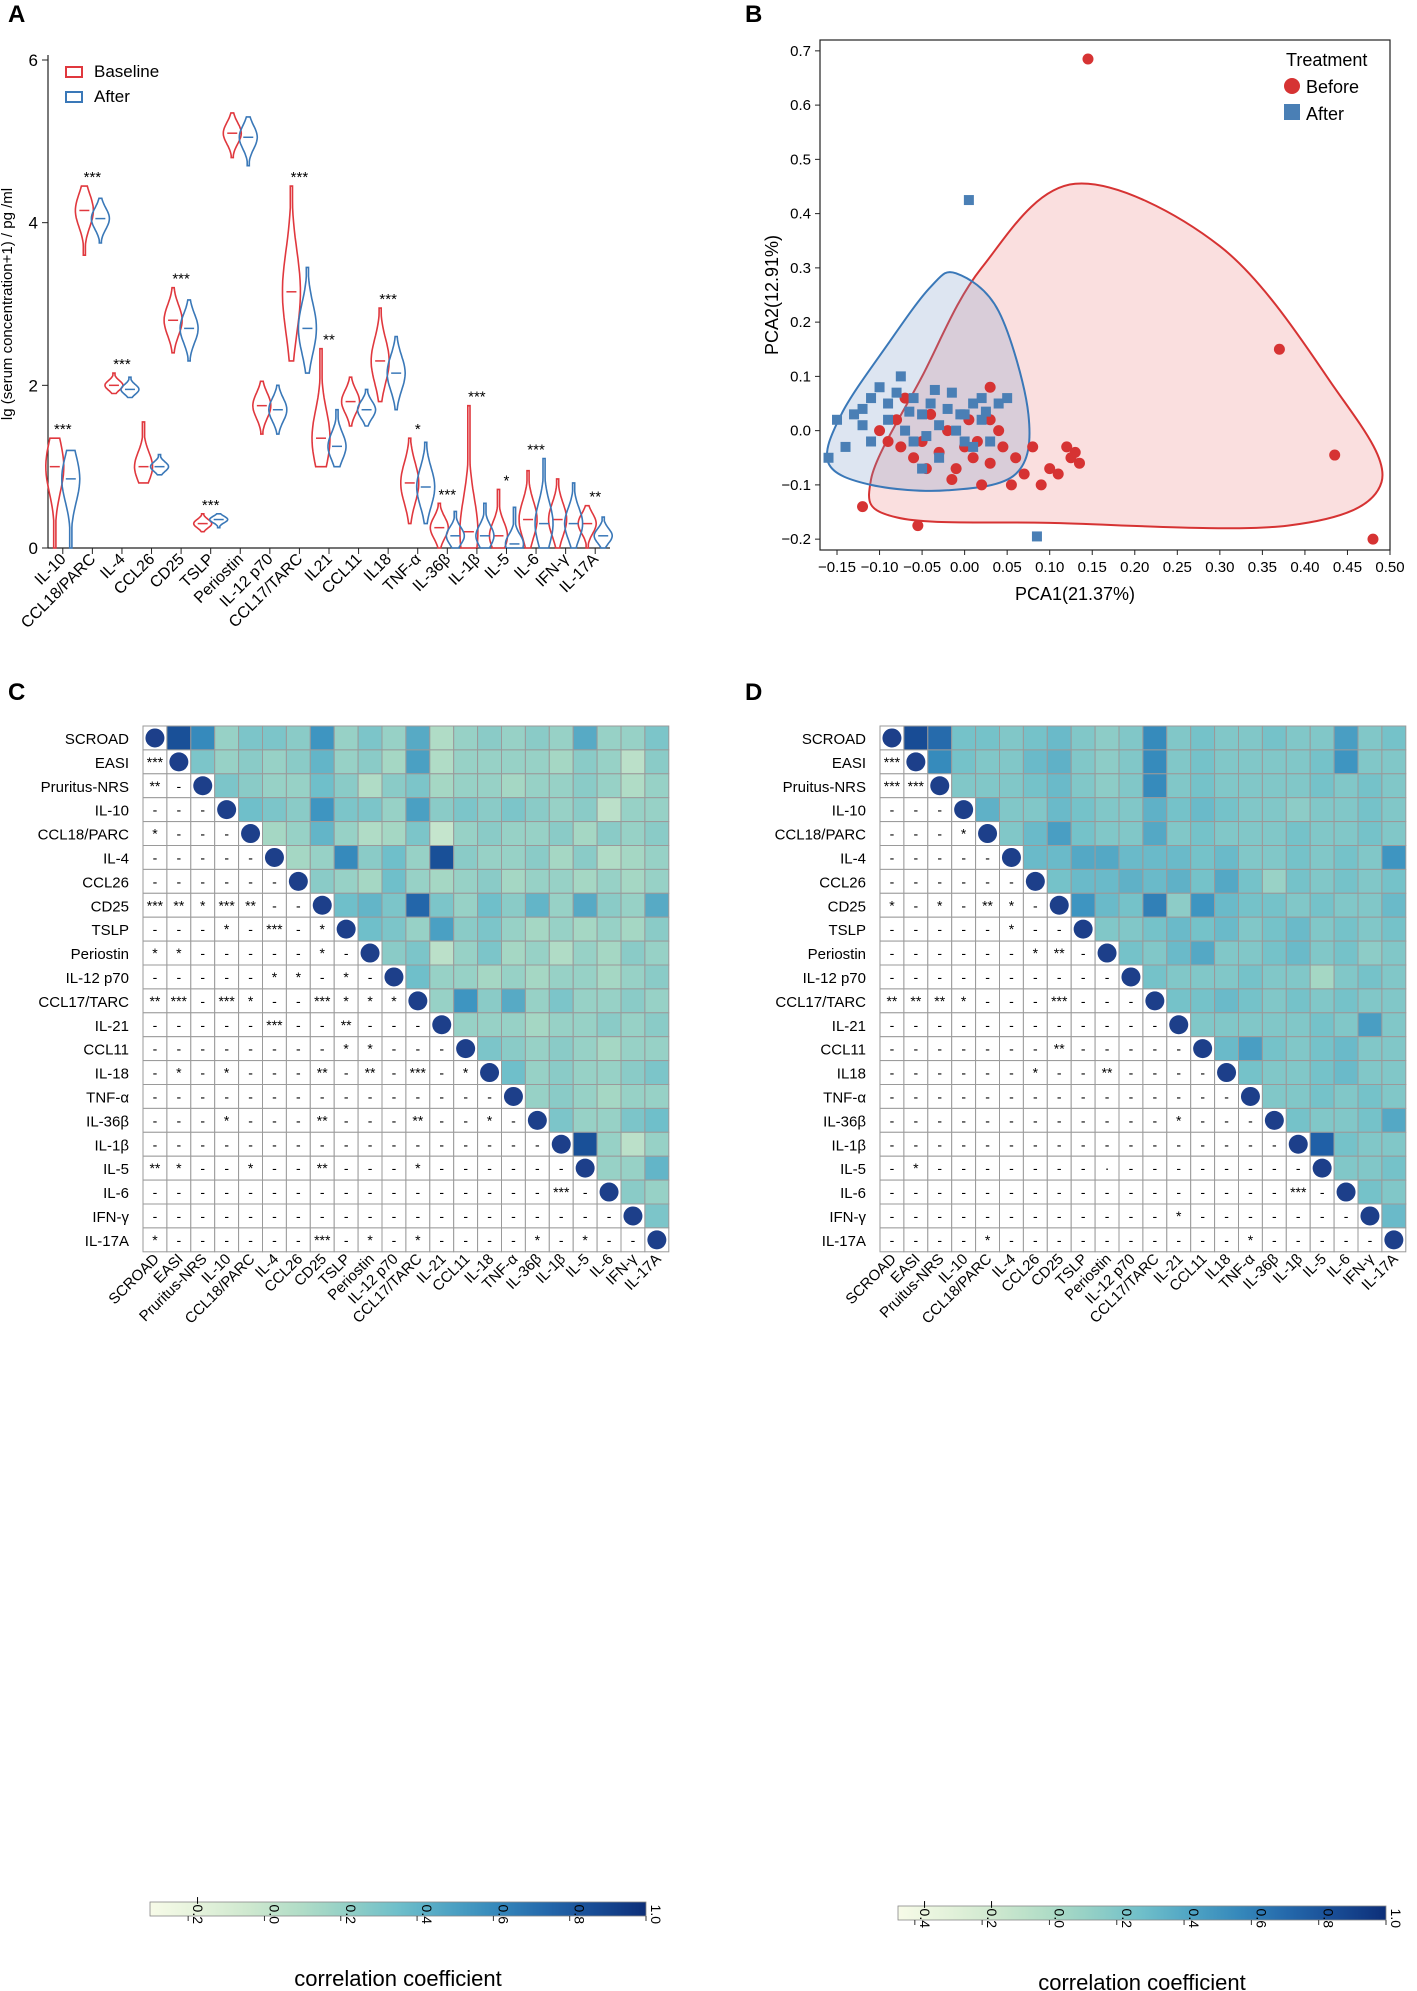  I want to click on b-point-after, so click(981, 398).